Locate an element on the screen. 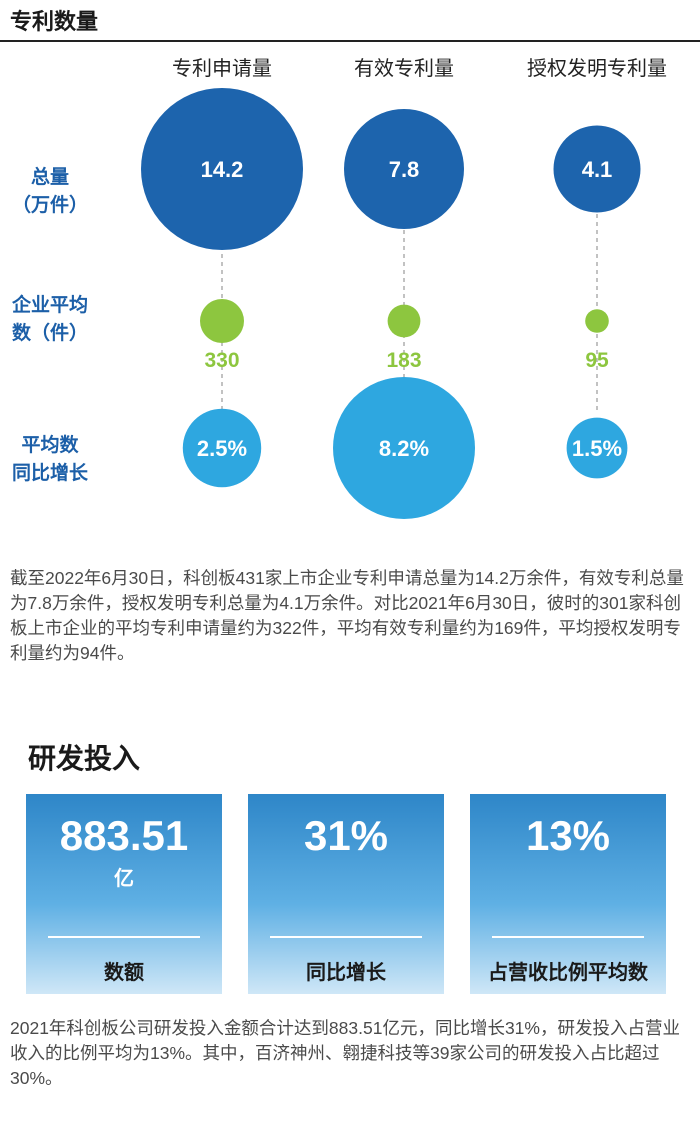  rd-card-ratio-divider is located at coordinates (568, 937).